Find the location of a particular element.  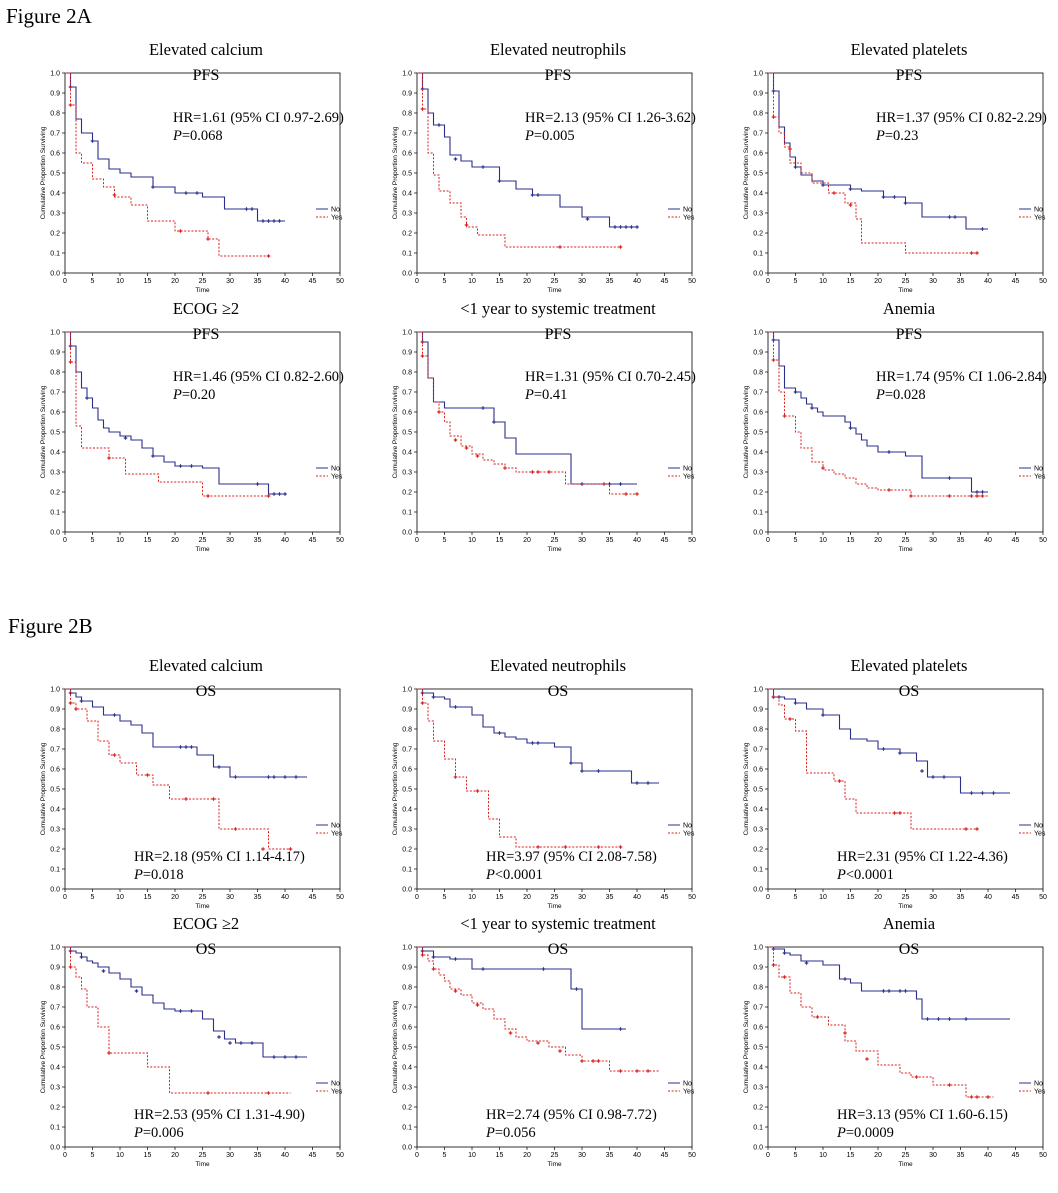

legend-yes-label: Yes is located at coordinates (689, 1092).